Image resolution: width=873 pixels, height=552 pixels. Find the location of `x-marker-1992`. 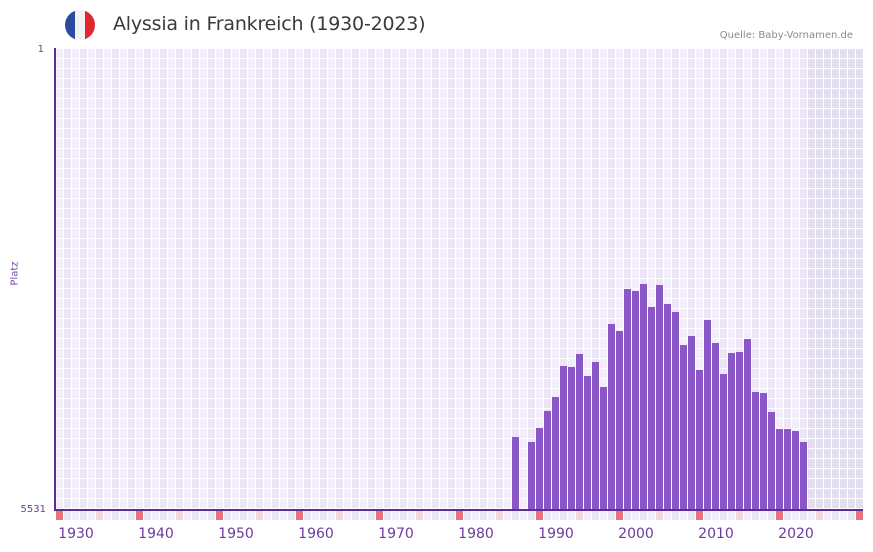

x-marker-1992 is located at coordinates (571, 515).